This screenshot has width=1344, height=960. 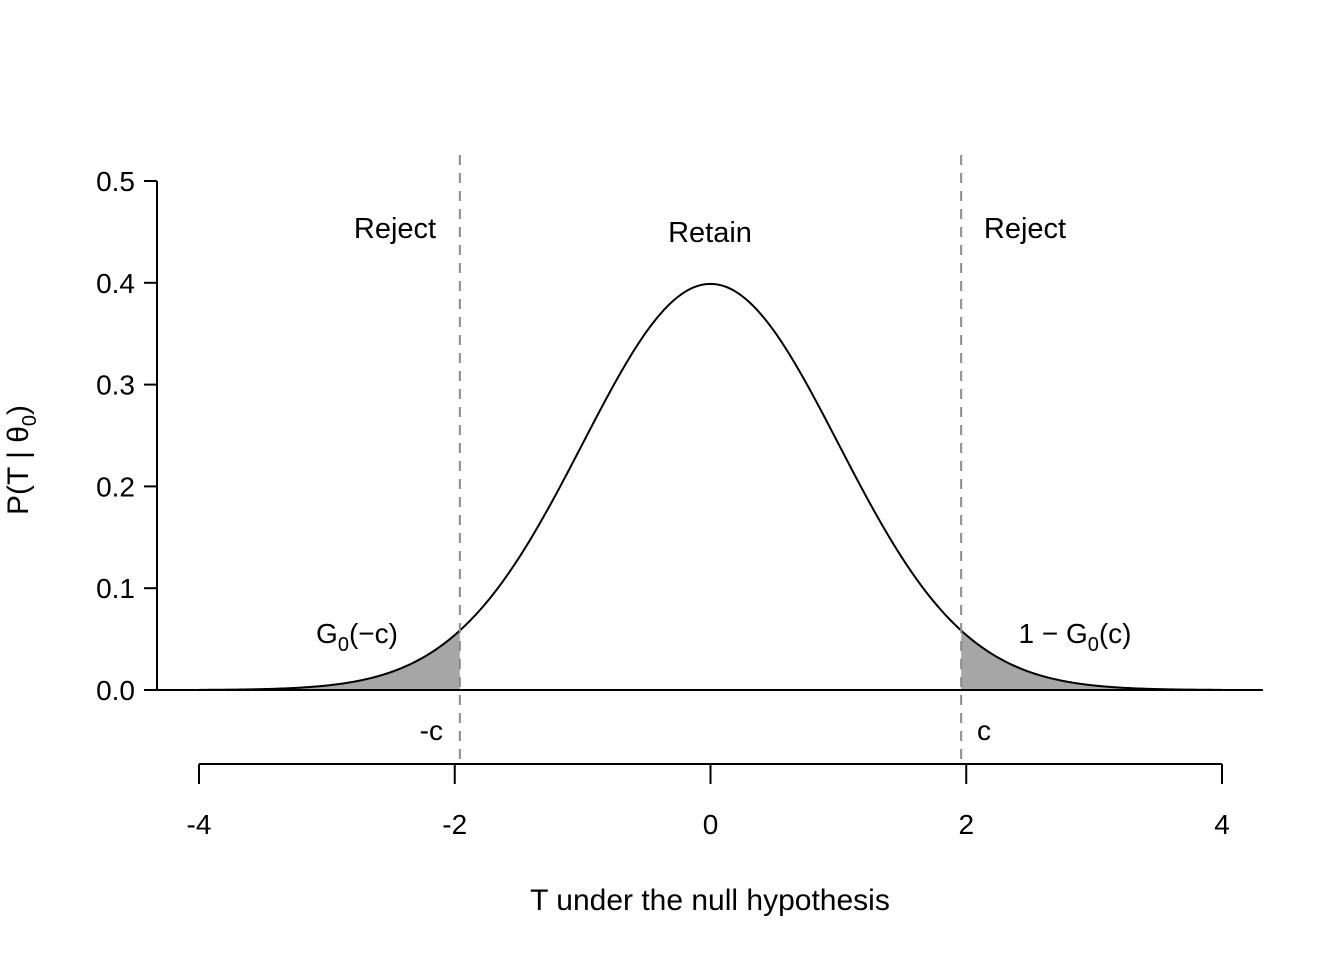 What do you see at coordinates (984, 730) in the screenshot?
I see `critical-label-upper: c` at bounding box center [984, 730].